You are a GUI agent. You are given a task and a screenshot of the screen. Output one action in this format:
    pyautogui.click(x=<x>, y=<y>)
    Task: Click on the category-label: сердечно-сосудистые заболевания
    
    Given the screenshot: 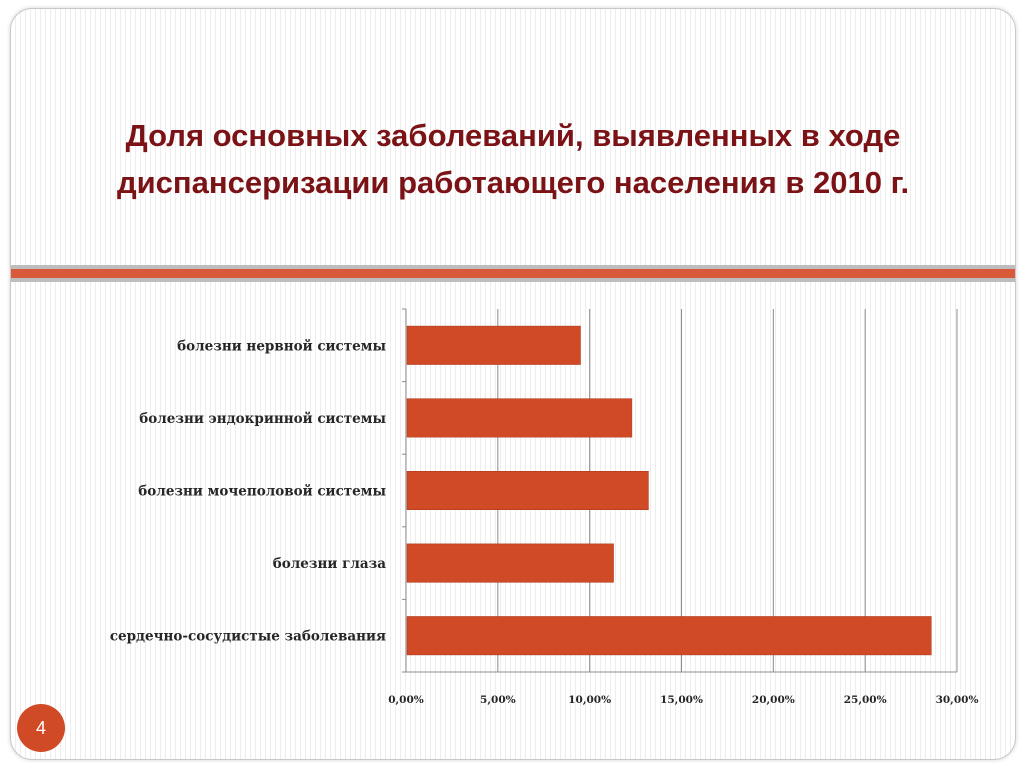 What is the action you would take?
    pyautogui.click(x=248, y=637)
    